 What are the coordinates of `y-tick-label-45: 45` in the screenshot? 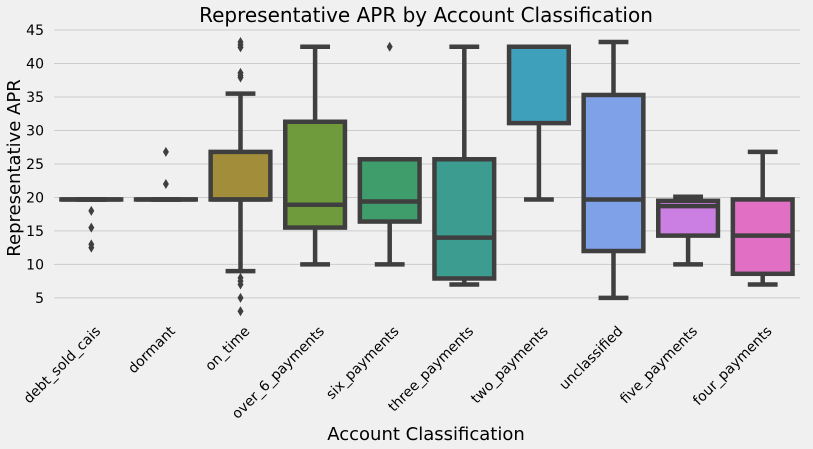 It's located at (35, 31).